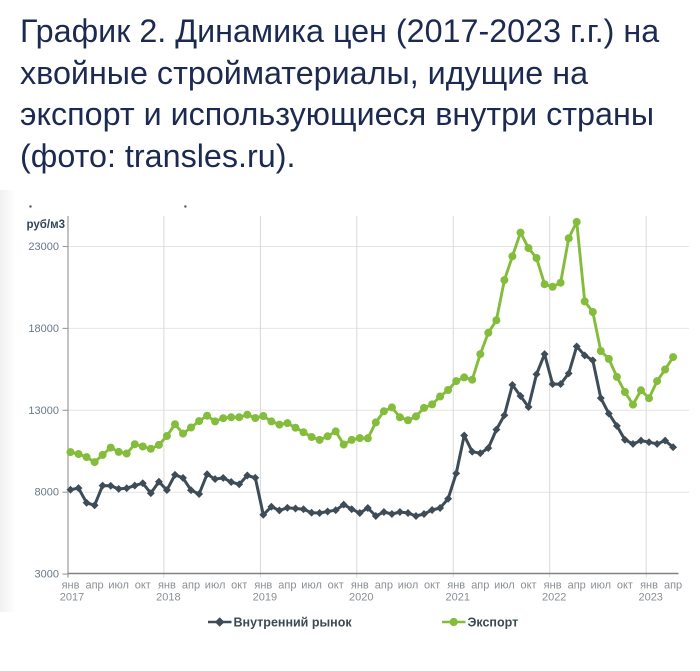 This screenshot has height=671, width=700. Describe the element at coordinates (43, 329) in the screenshot. I see `svg-text: 18000` at that location.